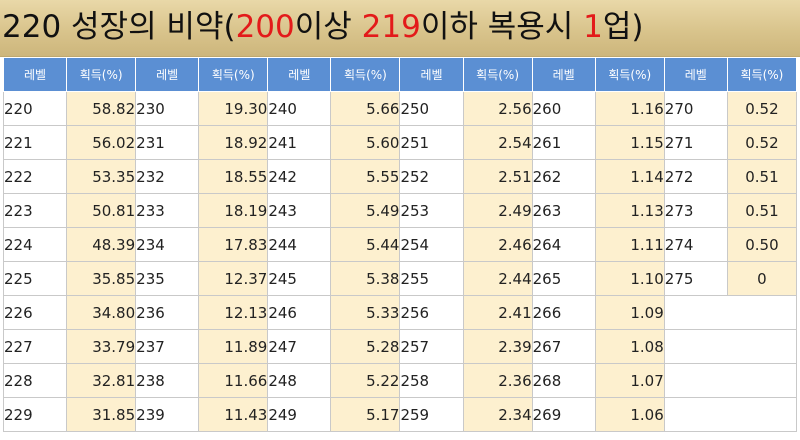 This screenshot has height=440, width=800. I want to click on level-cell: 246, so click(299, 312).